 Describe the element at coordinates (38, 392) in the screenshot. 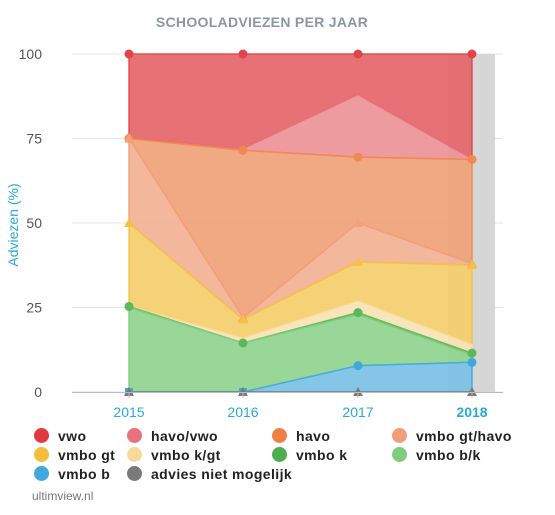

I see `y-tick-label: 0` at that location.